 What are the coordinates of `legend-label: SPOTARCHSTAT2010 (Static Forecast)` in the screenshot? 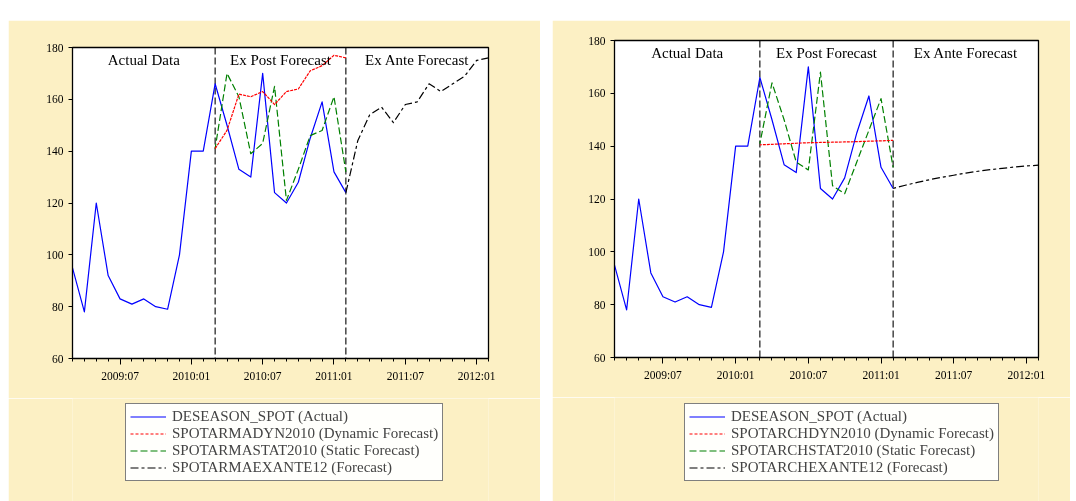 It's located at (853, 450).